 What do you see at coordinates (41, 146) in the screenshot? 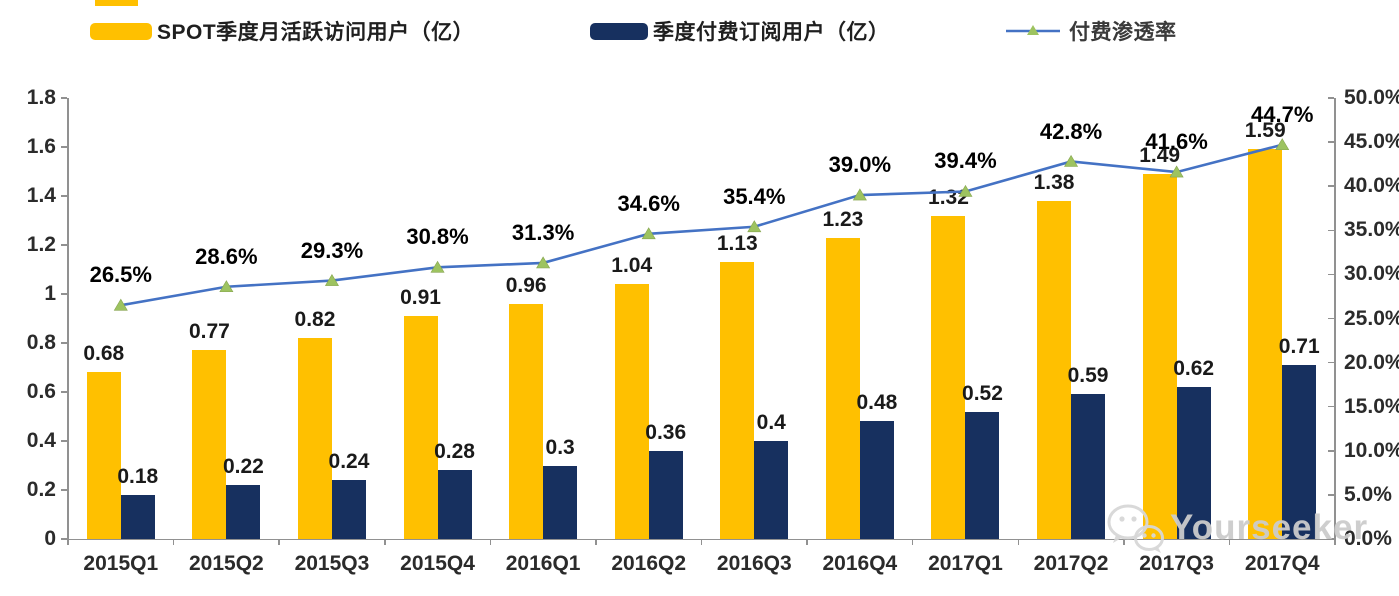
I see `left-axis-tick-label: 1.6` at bounding box center [41, 146].